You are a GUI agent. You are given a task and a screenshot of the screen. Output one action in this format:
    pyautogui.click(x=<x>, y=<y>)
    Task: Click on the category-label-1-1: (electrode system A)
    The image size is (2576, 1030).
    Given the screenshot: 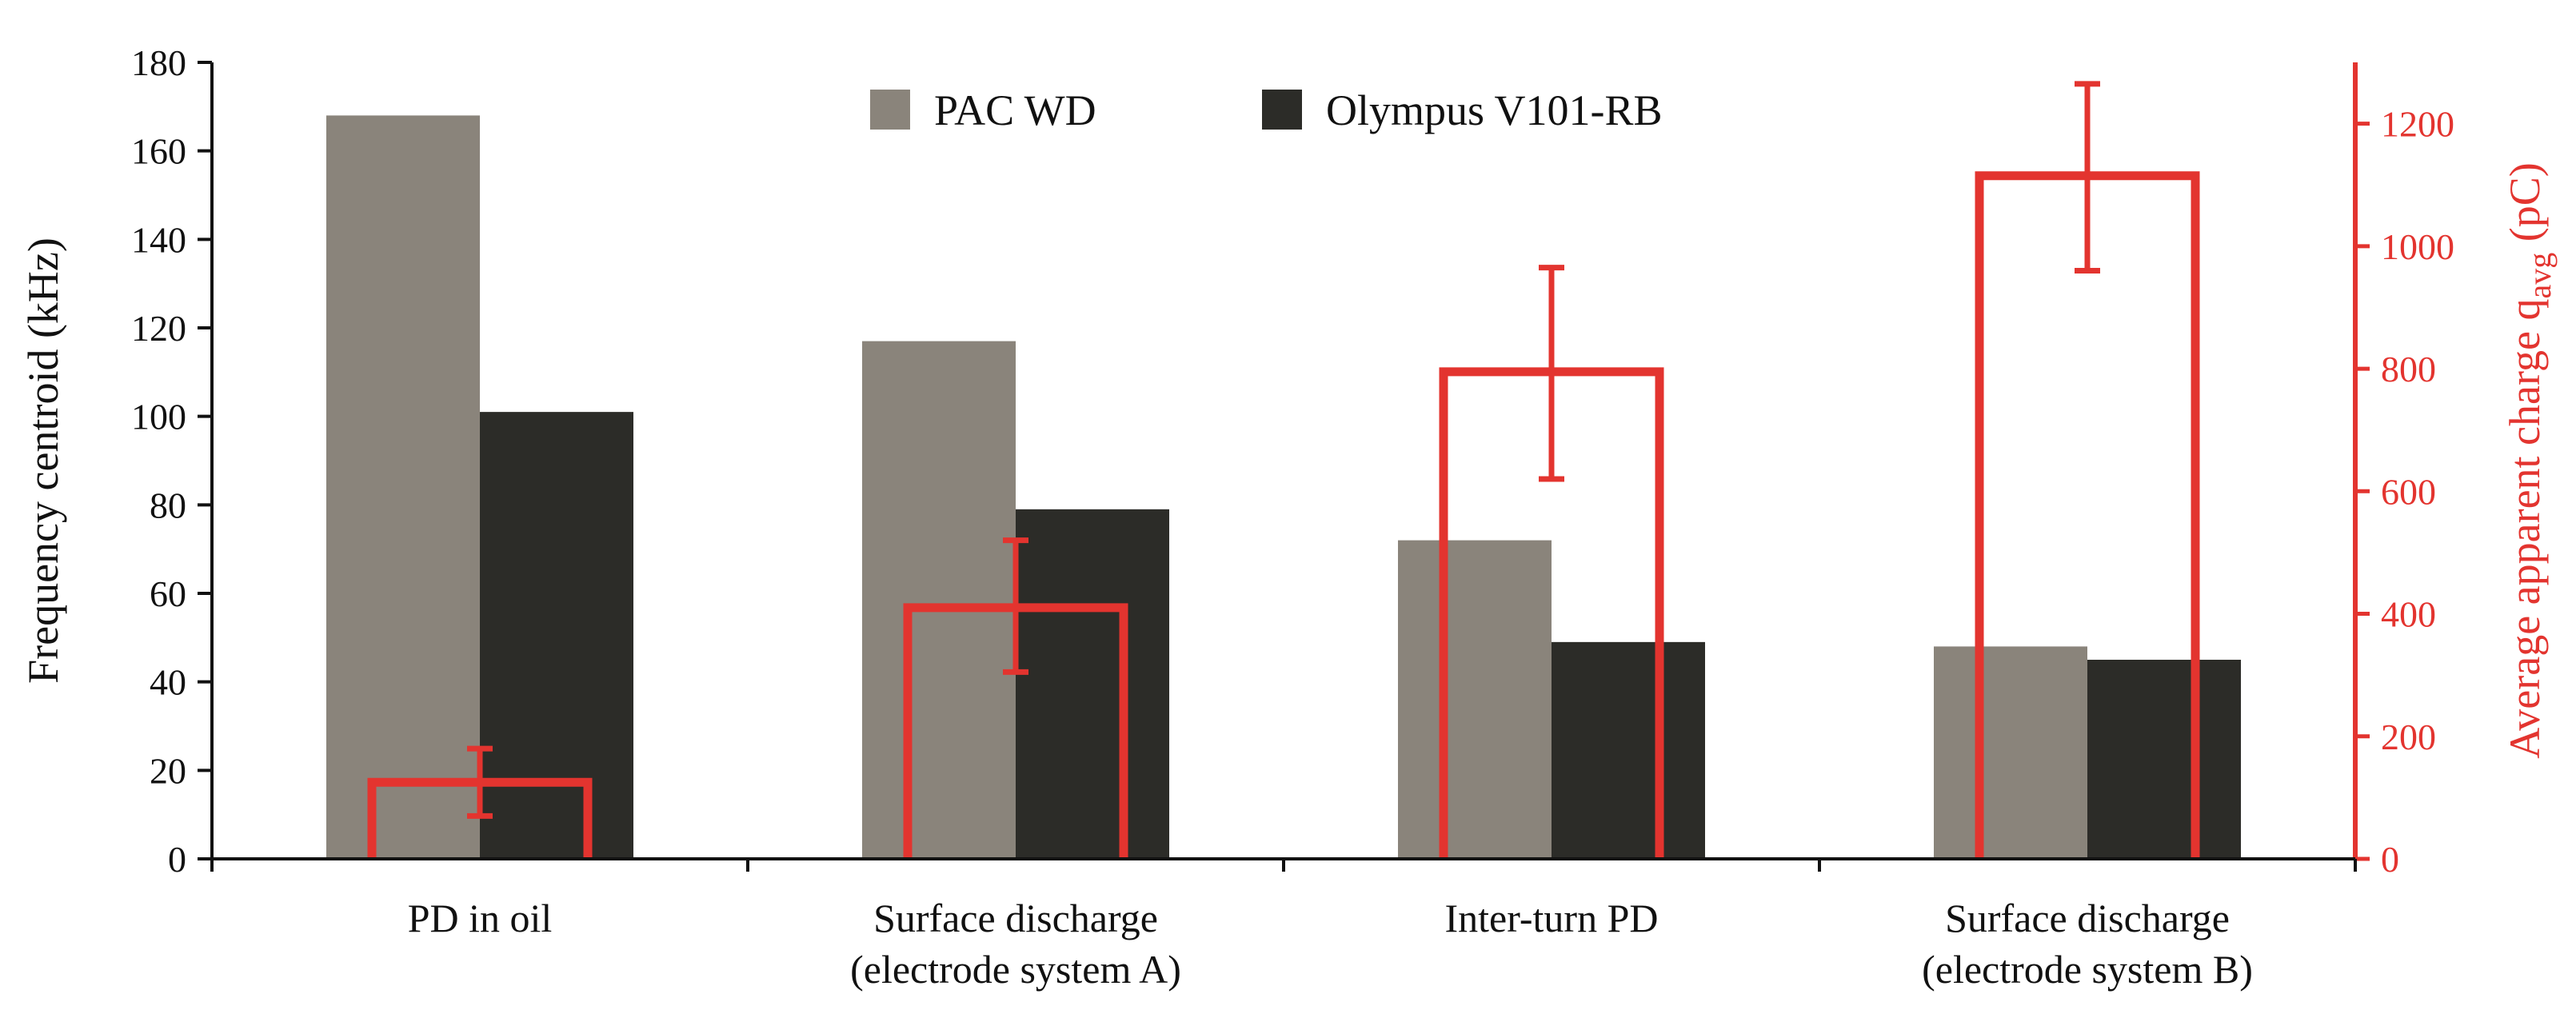 What is the action you would take?
    pyautogui.click(x=1015, y=969)
    